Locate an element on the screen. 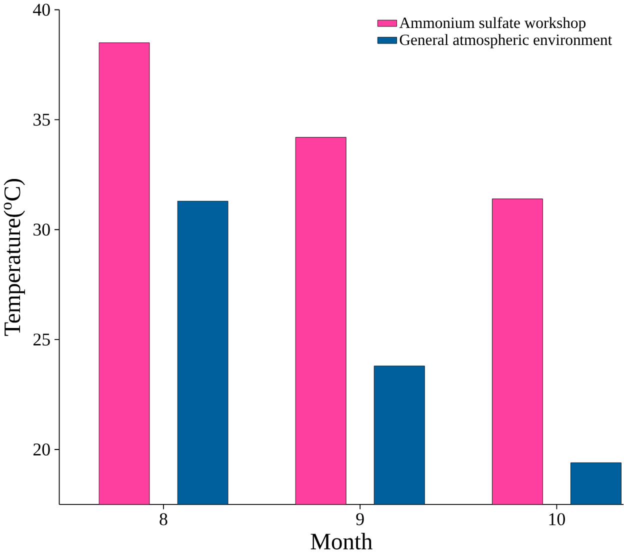  x-tick-label: 10 is located at coordinates (557, 519).